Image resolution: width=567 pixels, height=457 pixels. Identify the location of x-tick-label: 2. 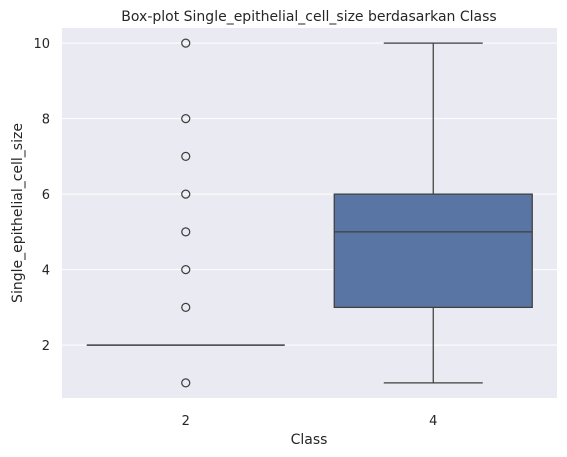
(186, 421).